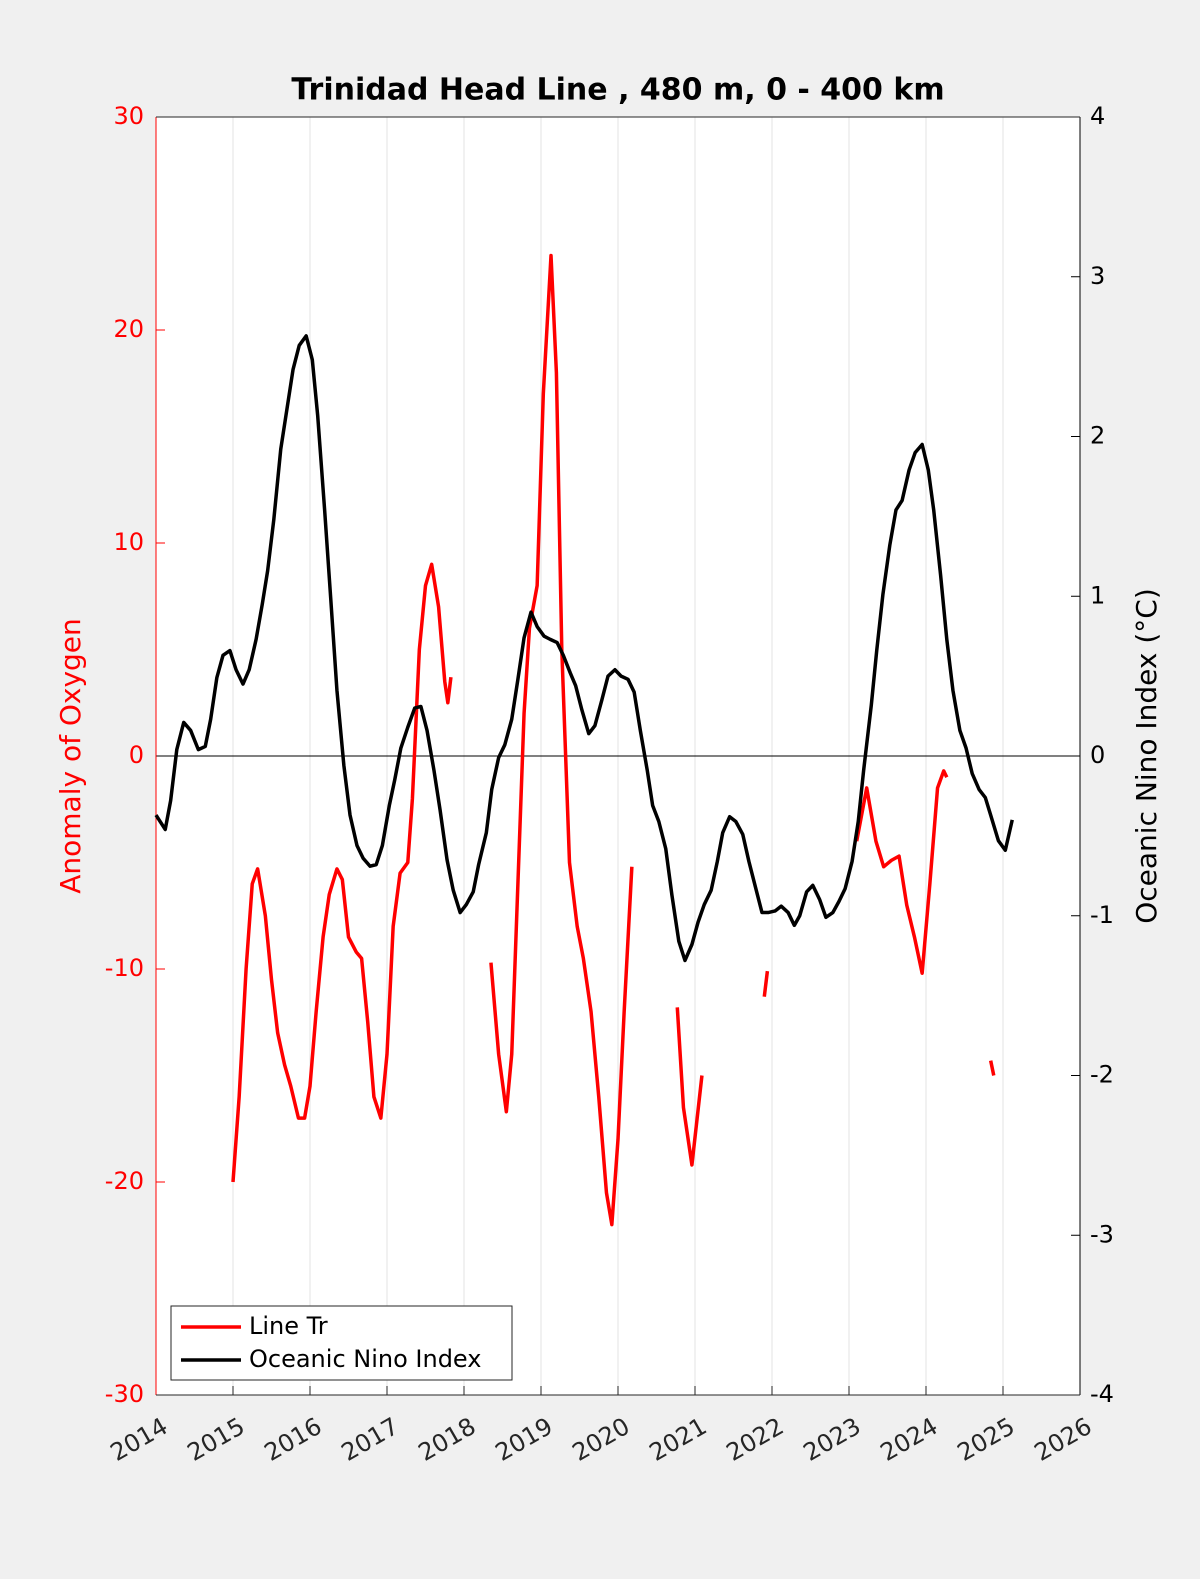 The height and width of the screenshot is (1579, 1200). I want to click on x-tick-label: 2022, so click(755, 1439).